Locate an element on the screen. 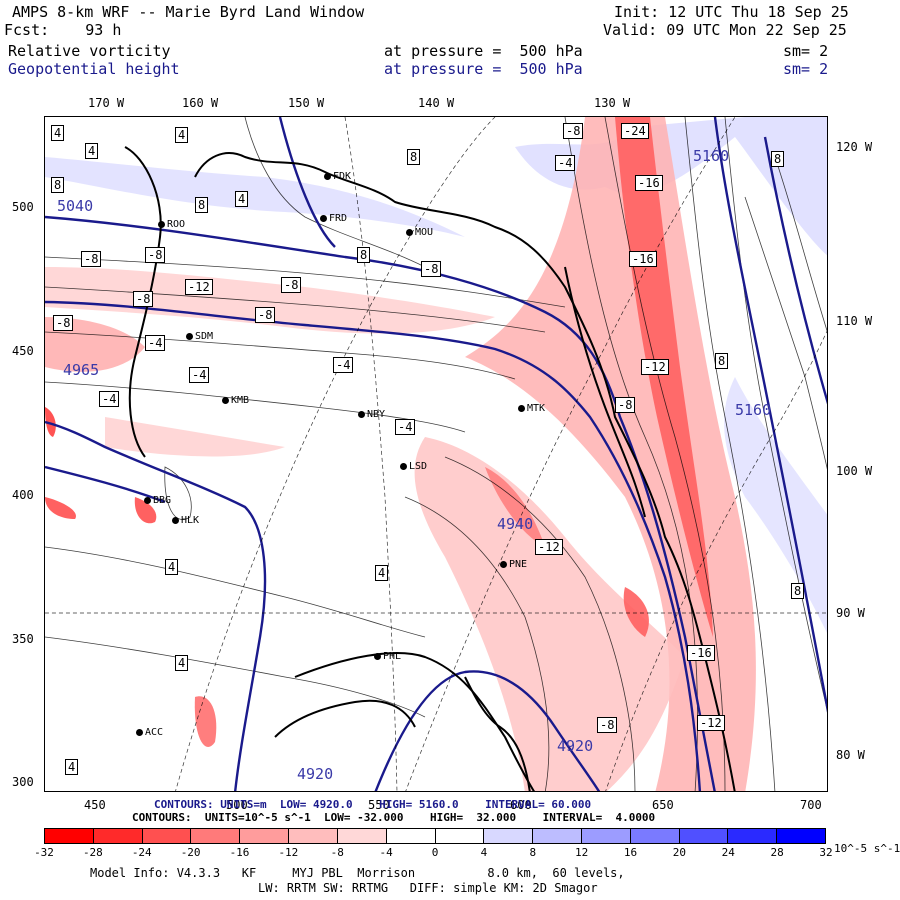  colorbar-tick-label: 28 is located at coordinates (777, 852).